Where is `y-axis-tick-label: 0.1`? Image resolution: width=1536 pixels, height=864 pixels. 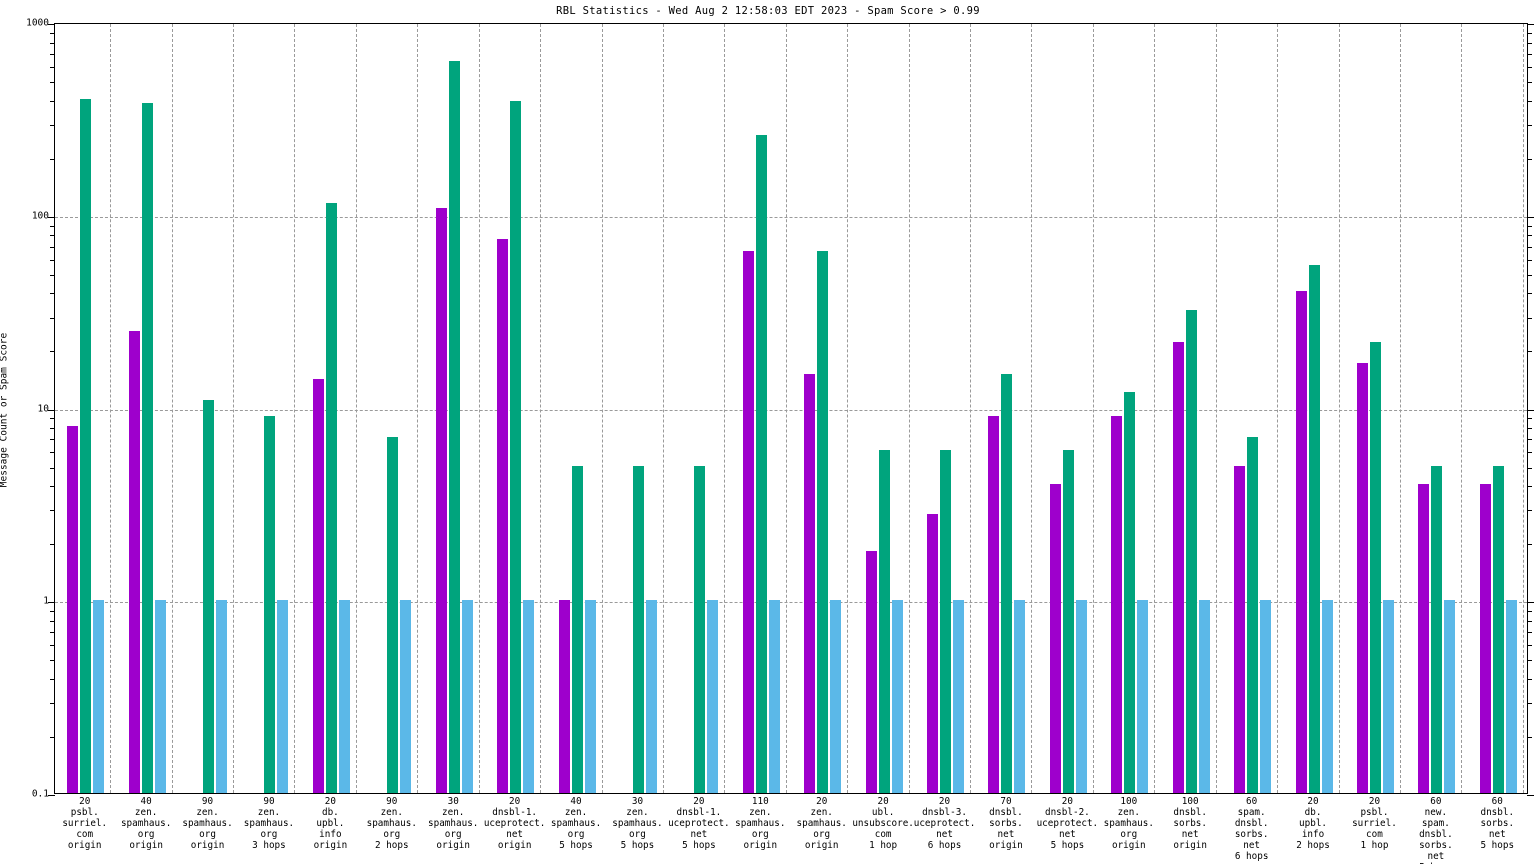 y-axis-tick-label: 0.1 is located at coordinates (40, 794).